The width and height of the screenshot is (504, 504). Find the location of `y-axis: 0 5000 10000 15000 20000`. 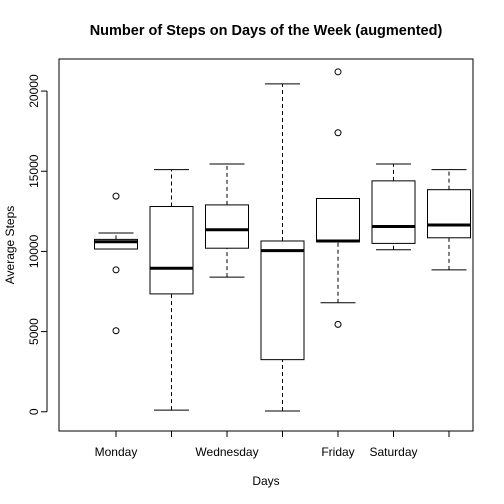

y-axis: 0 5000 10000 15000 20000 is located at coordinates (37, 244).